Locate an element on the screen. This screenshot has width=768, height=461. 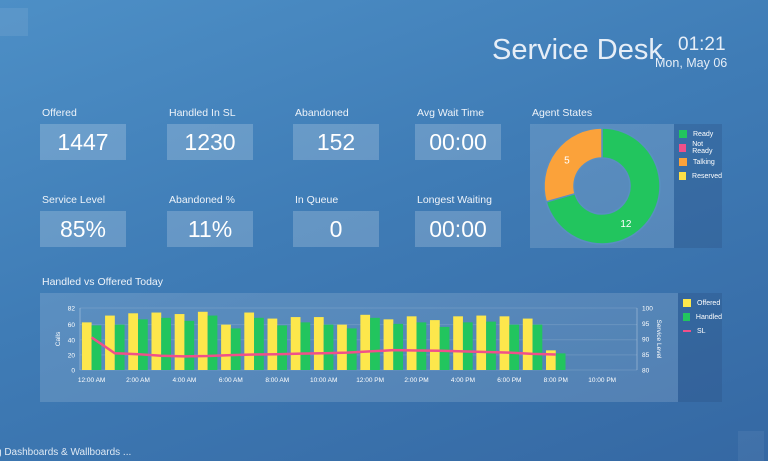
x-tick-label: 10:00 PM is located at coordinates (602, 380).